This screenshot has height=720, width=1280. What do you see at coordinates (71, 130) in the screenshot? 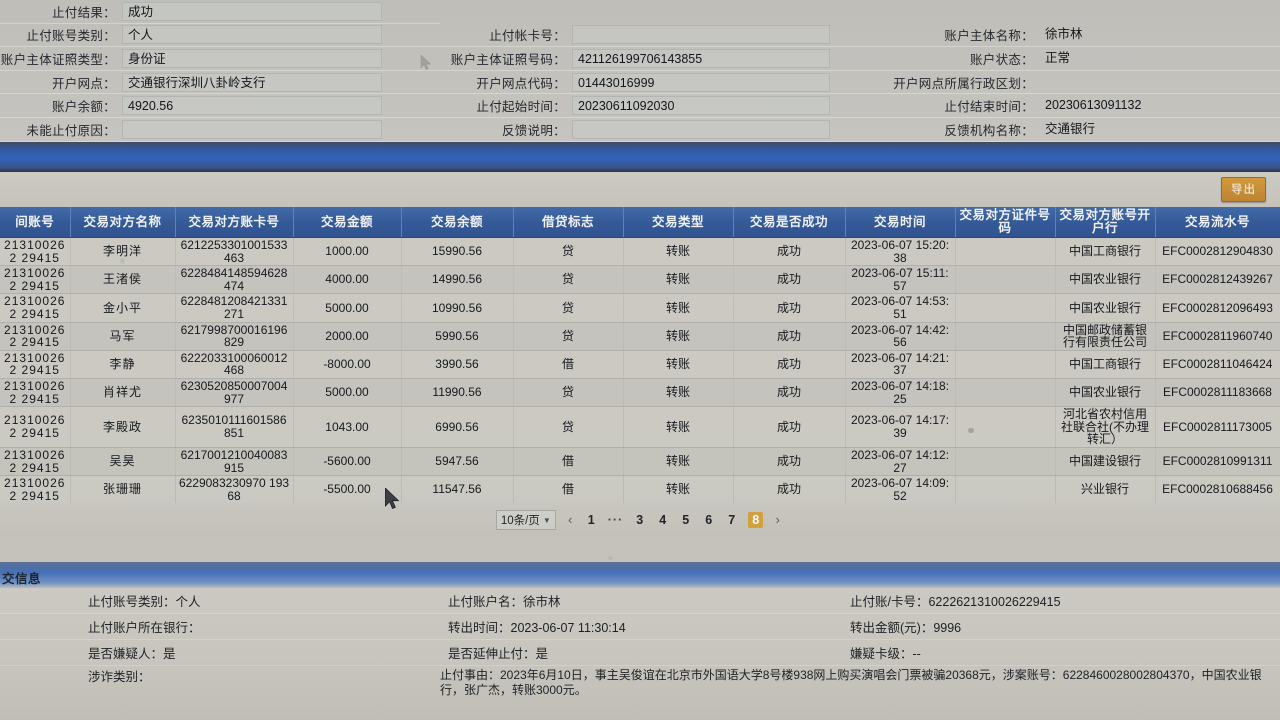
I see `field-label: 未能止付原因：` at bounding box center [71, 130].